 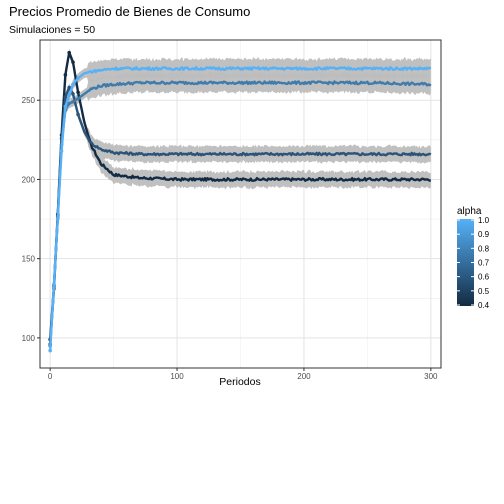 I want to click on legend-title: alpha, so click(x=469, y=211).